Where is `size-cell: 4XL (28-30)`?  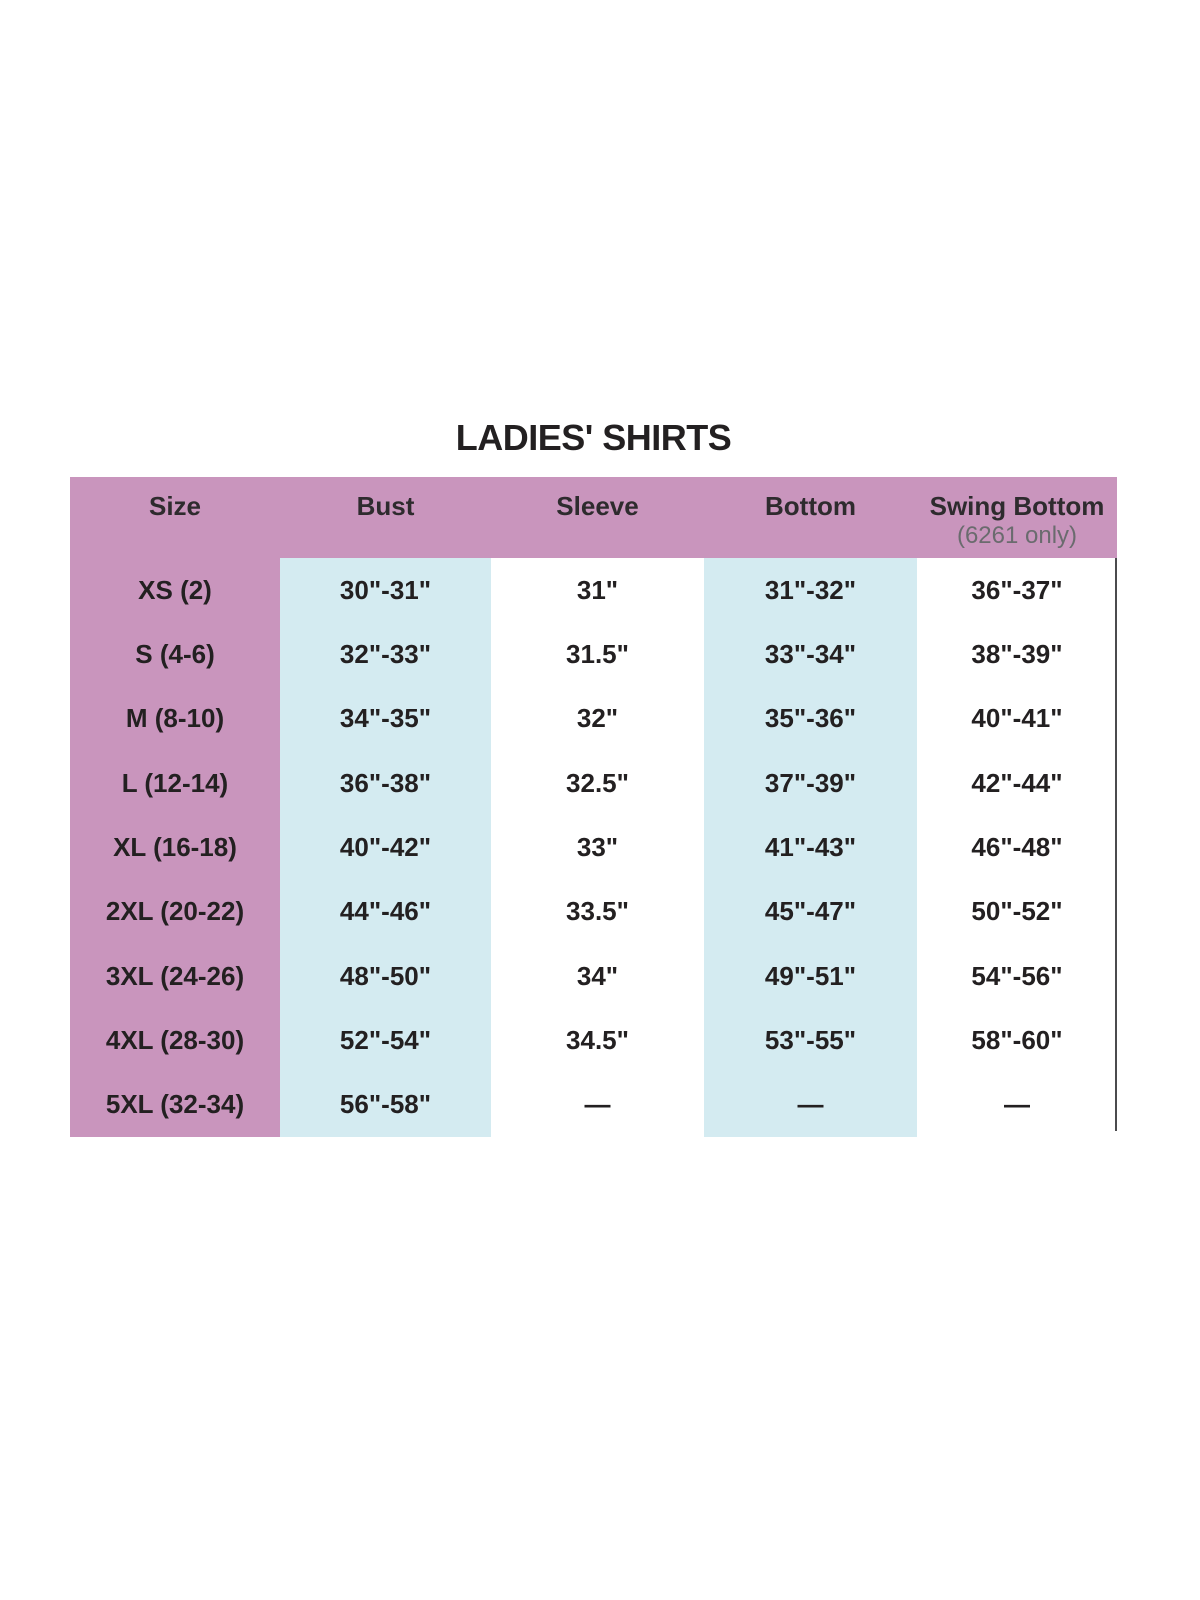 size-cell: 4XL (28-30) is located at coordinates (175, 1040).